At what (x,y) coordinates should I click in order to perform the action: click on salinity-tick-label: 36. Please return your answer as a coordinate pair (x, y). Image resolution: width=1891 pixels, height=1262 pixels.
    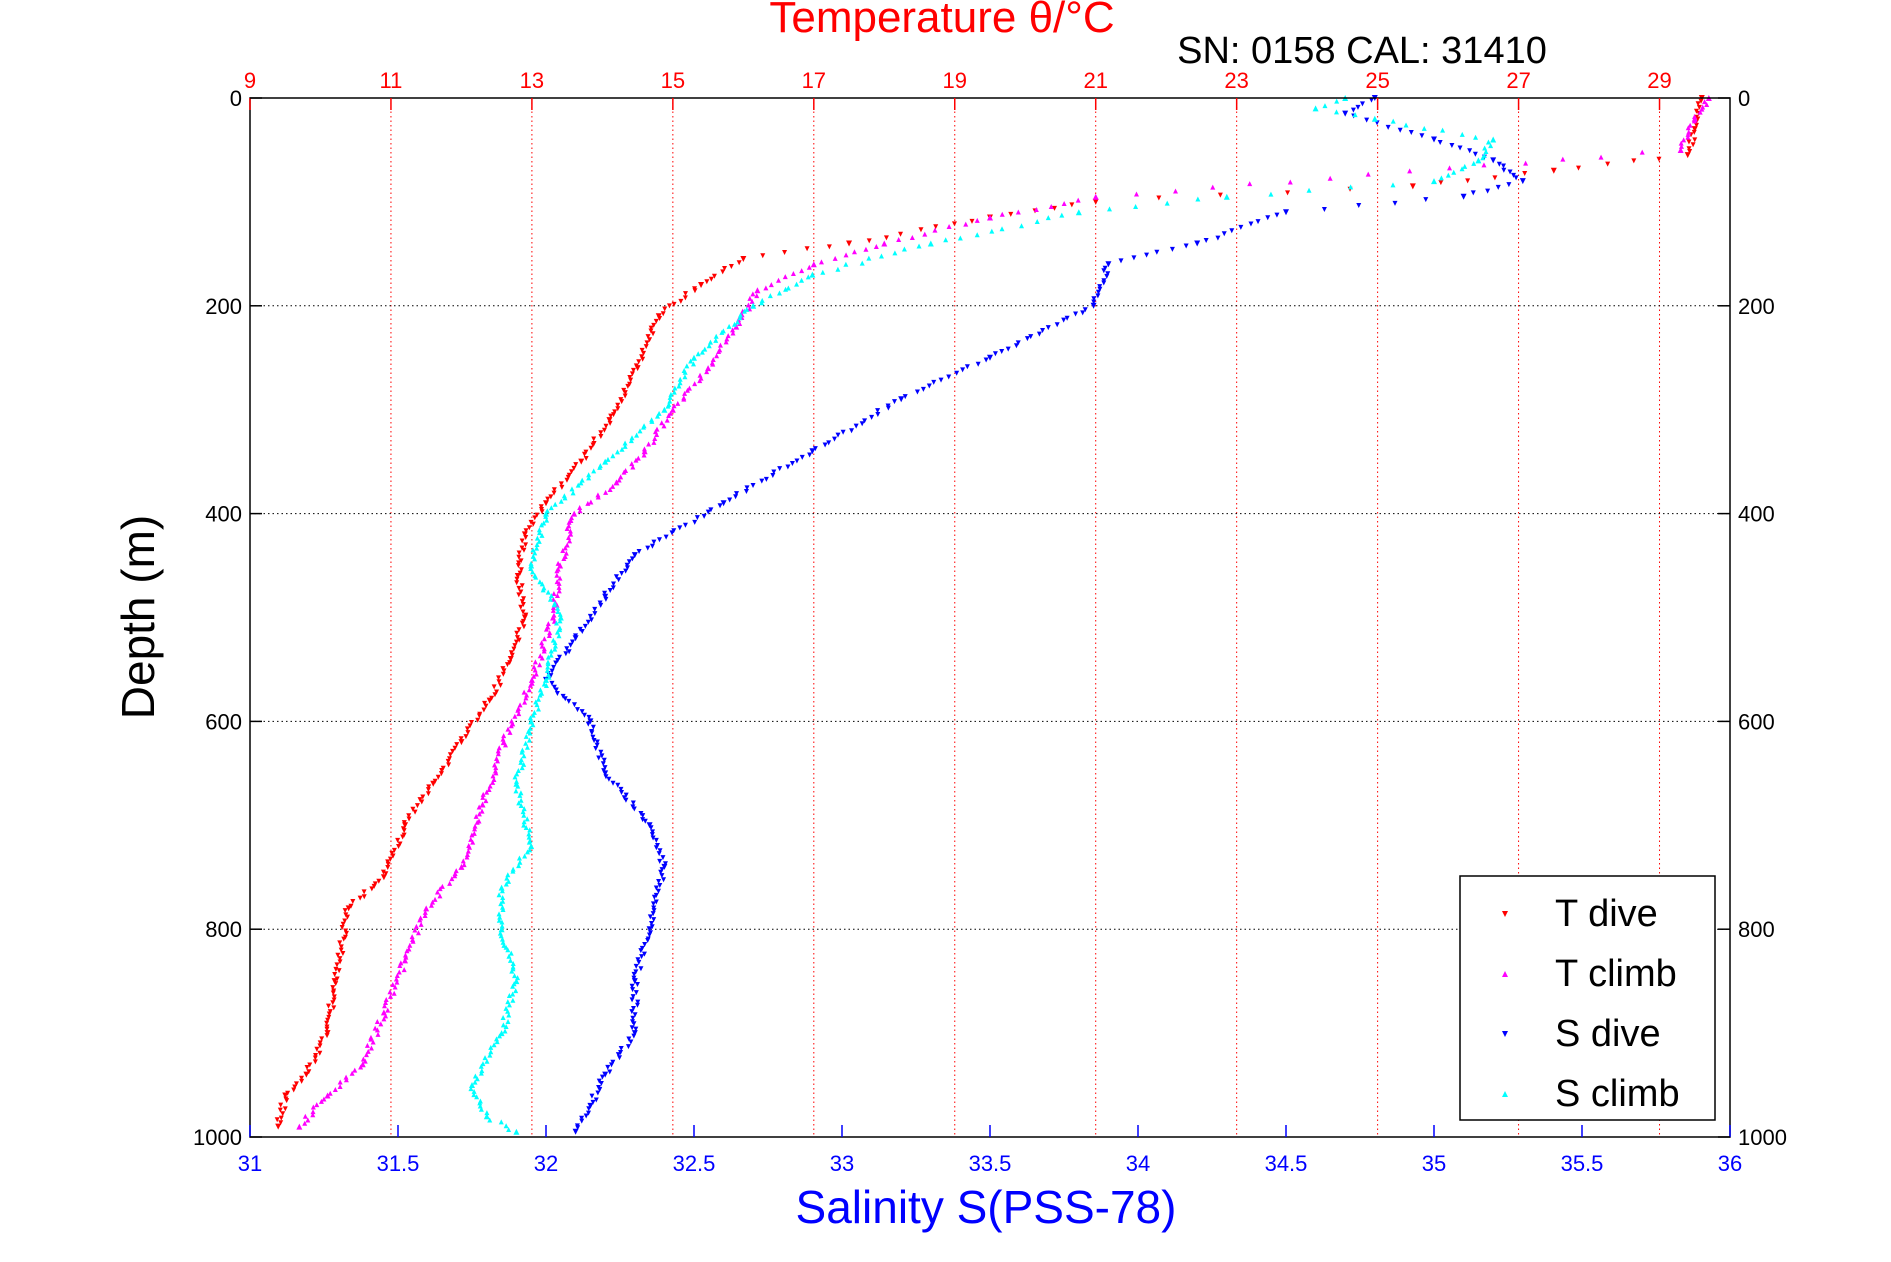
    Looking at the image, I should click on (1730, 1163).